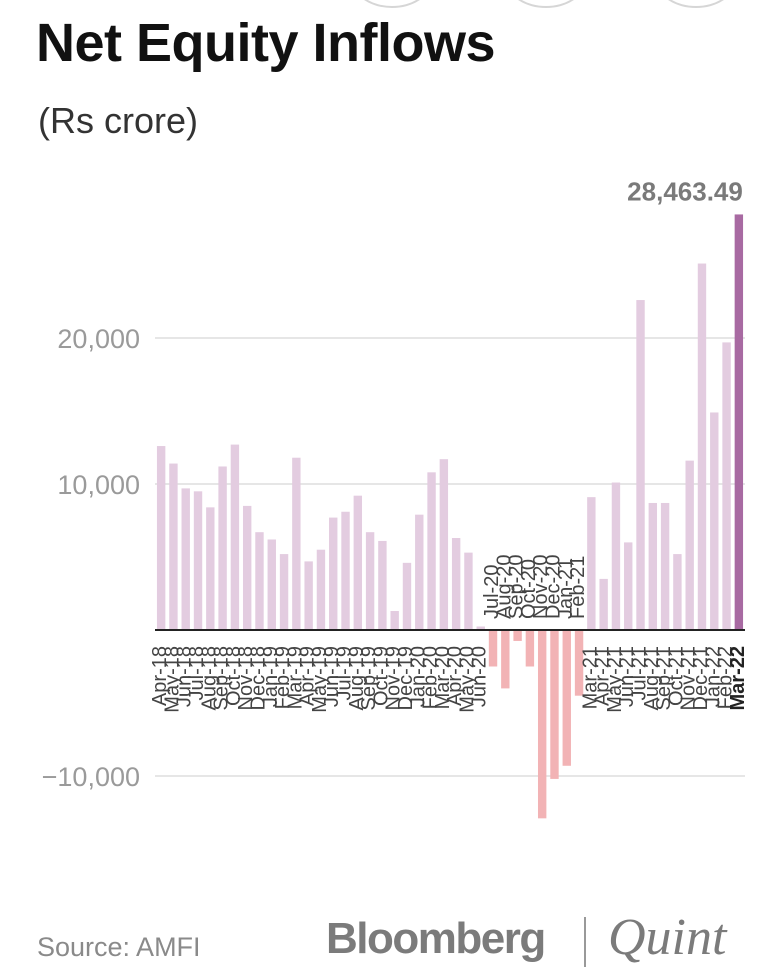  What do you see at coordinates (222, 678) in the screenshot?
I see `x-tick-label: Sep-18` at bounding box center [222, 678].